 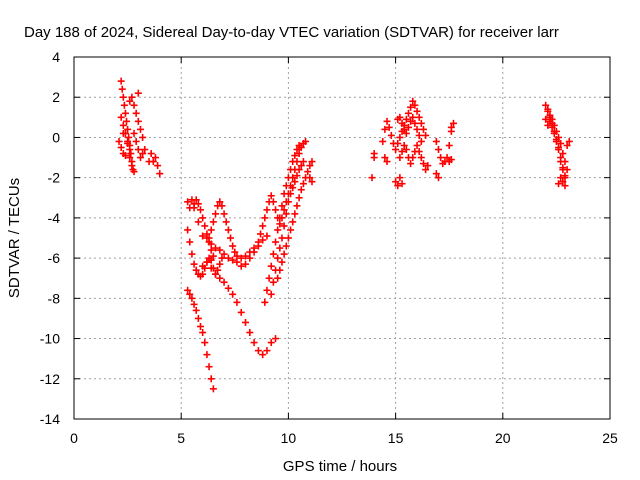 What do you see at coordinates (610, 438) in the screenshot?
I see `x-tick-label: 25` at bounding box center [610, 438].